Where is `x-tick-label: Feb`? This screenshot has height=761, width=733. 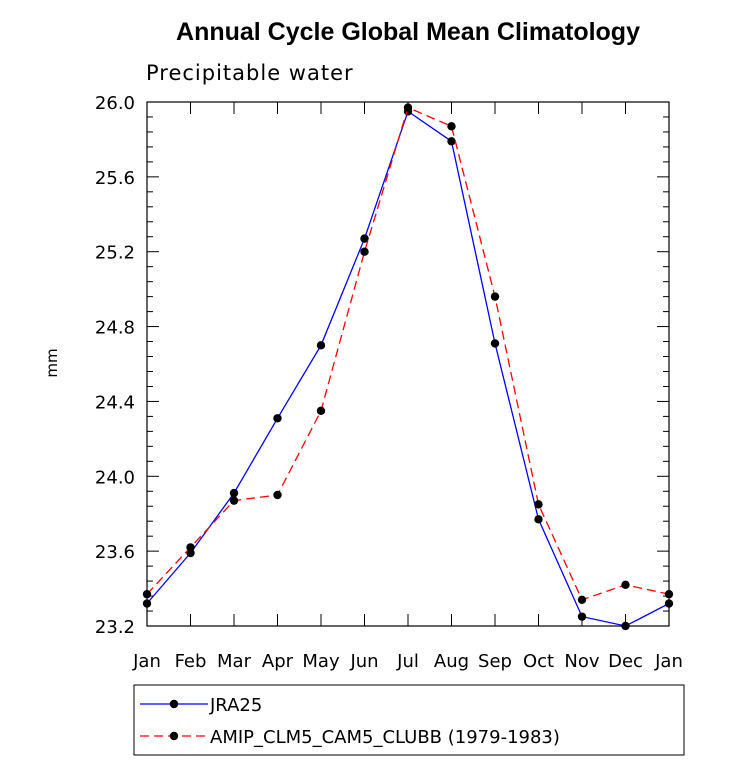
x-tick-label: Feb is located at coordinates (191, 661).